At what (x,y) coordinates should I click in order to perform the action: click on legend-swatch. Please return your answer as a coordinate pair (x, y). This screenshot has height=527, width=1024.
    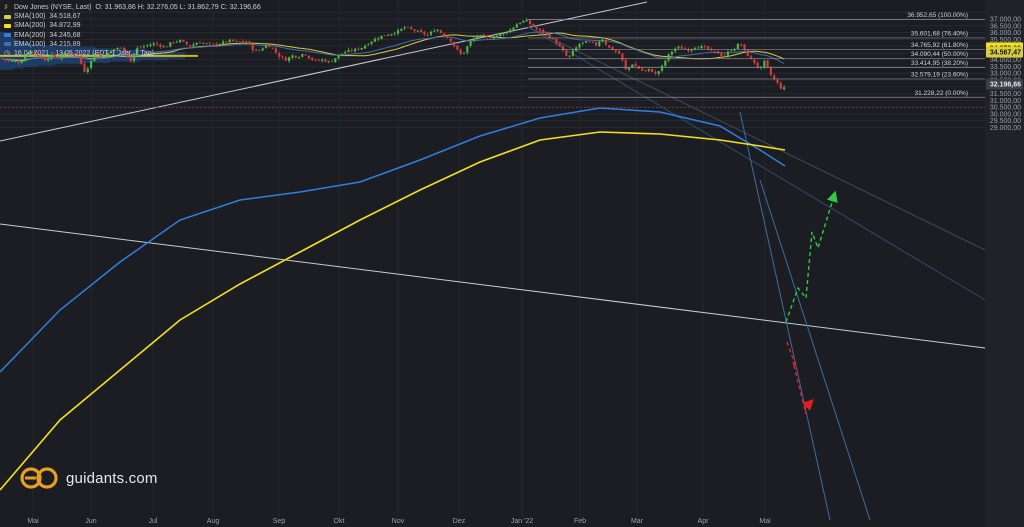
    Looking at the image, I should click on (7, 16).